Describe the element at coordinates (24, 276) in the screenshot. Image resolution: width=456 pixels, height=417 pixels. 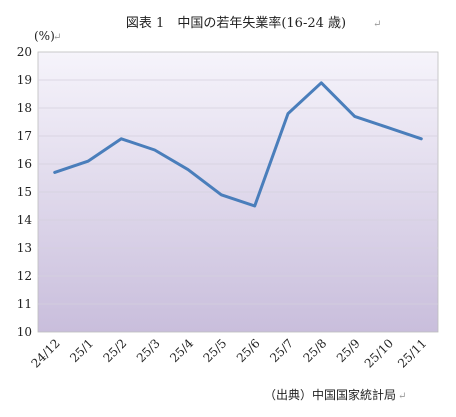
I see `y-tick-label: 12` at that location.